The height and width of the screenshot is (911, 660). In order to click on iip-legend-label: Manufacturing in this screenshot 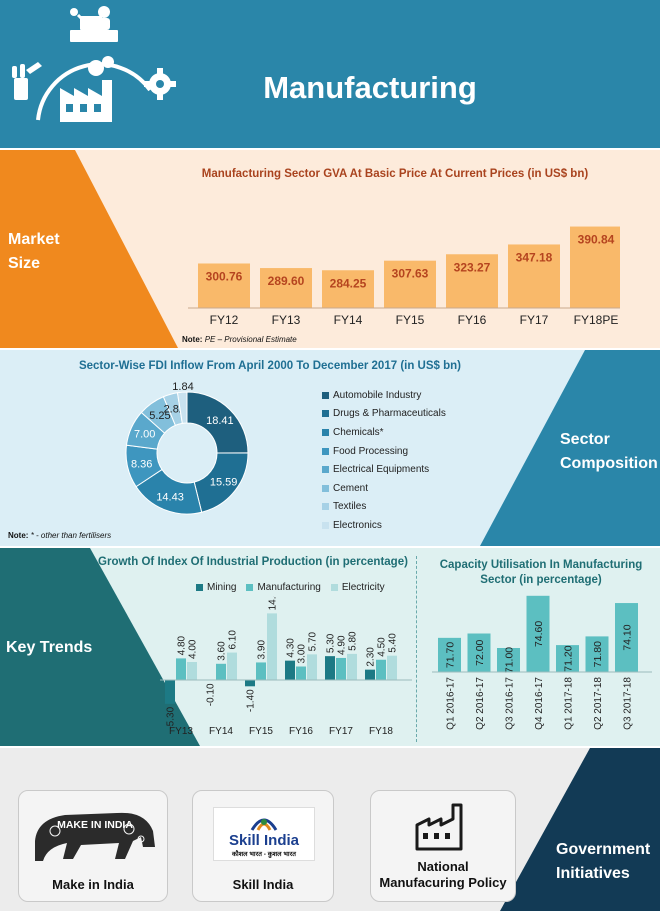, I will do `click(289, 587)`.